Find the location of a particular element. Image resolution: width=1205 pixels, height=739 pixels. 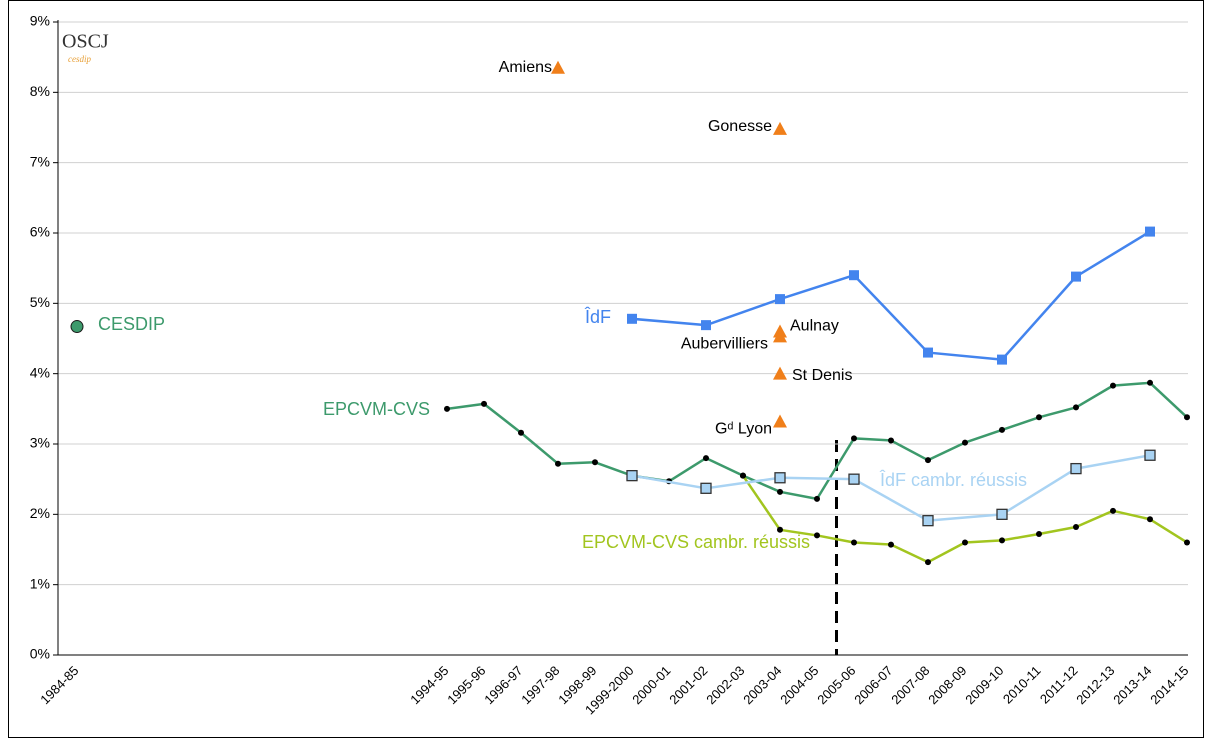

point-label: Gᵈ Lyon is located at coordinates (743, 429).